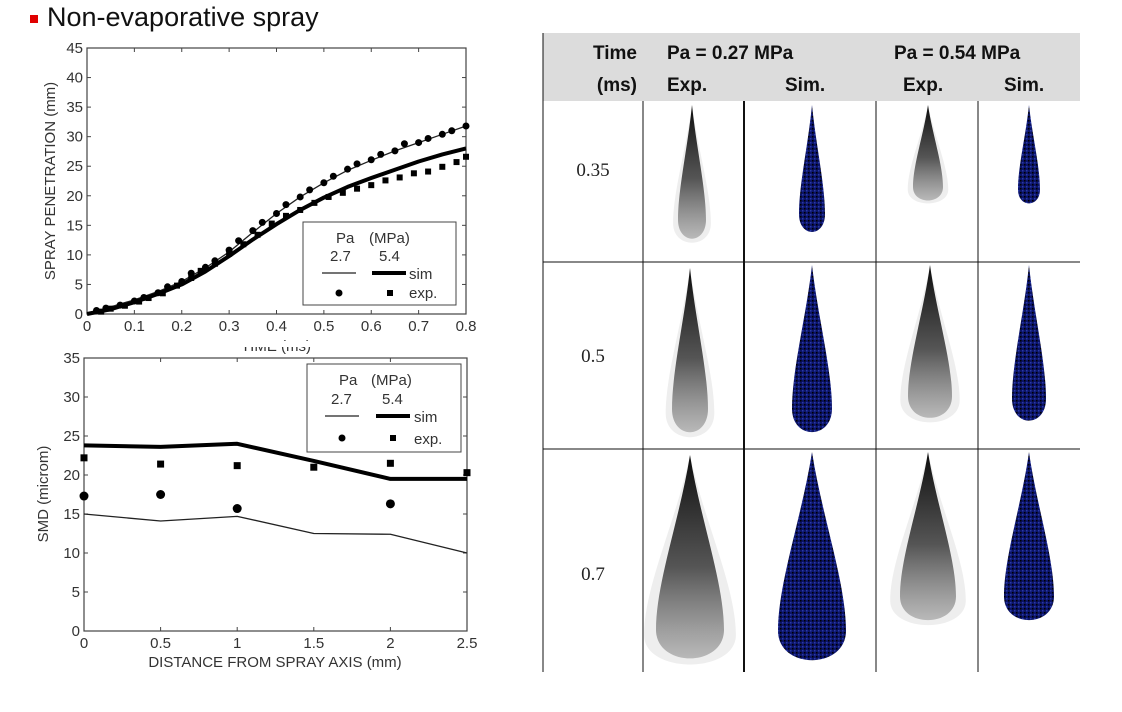 This screenshot has height=712, width=1122. Describe the element at coordinates (84, 643) in the screenshot. I see `x-tick-label: 0` at that location.